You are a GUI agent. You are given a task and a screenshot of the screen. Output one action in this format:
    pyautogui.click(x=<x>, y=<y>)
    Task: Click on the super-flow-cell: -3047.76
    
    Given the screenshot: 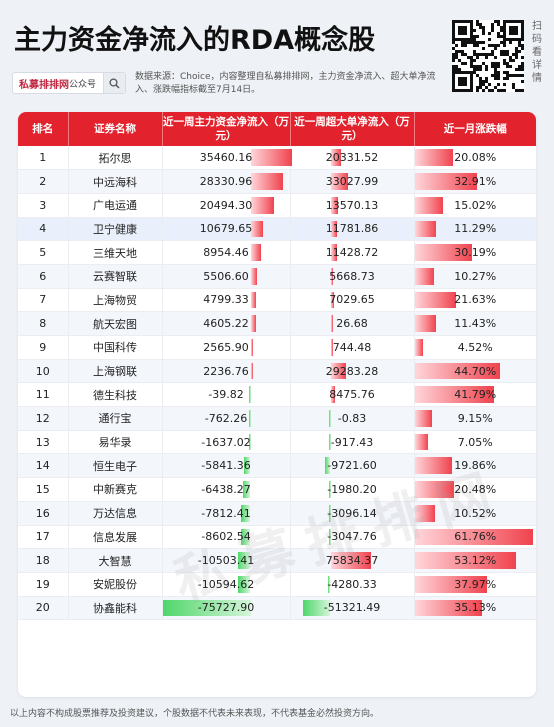 What is the action you would take?
    pyautogui.click(x=352, y=537)
    